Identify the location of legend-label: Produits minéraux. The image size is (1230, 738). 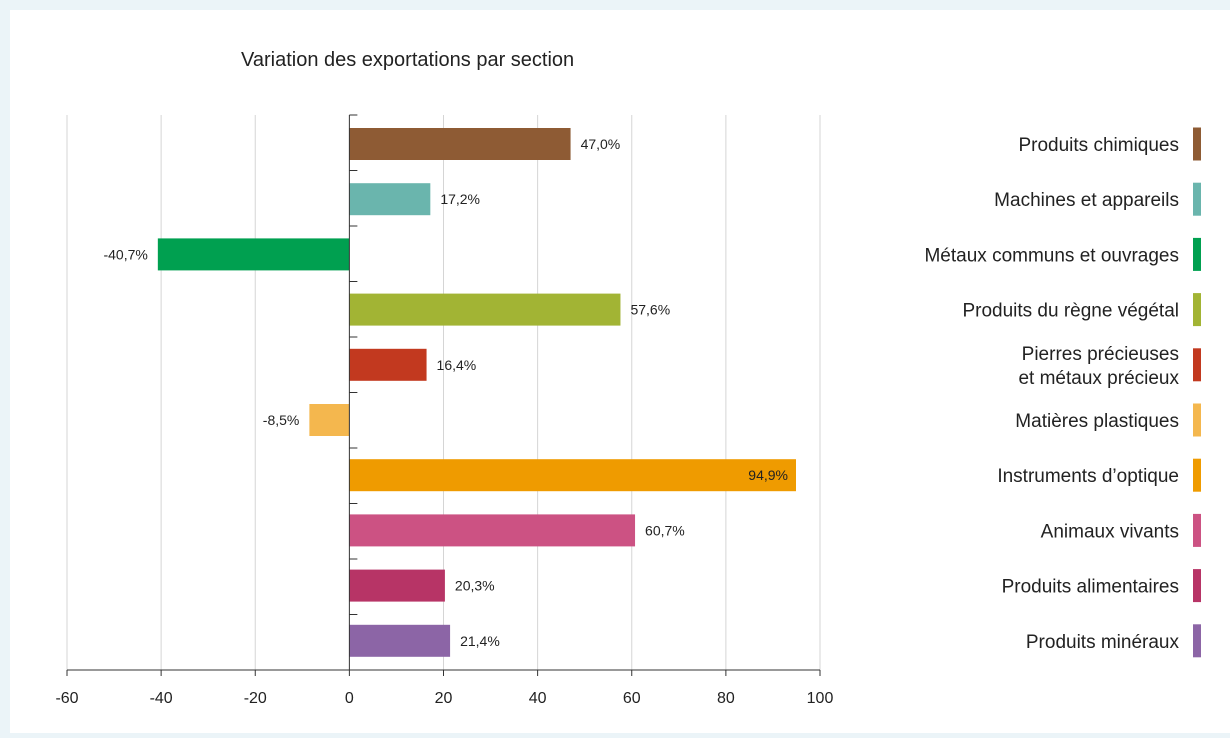
(1103, 642).